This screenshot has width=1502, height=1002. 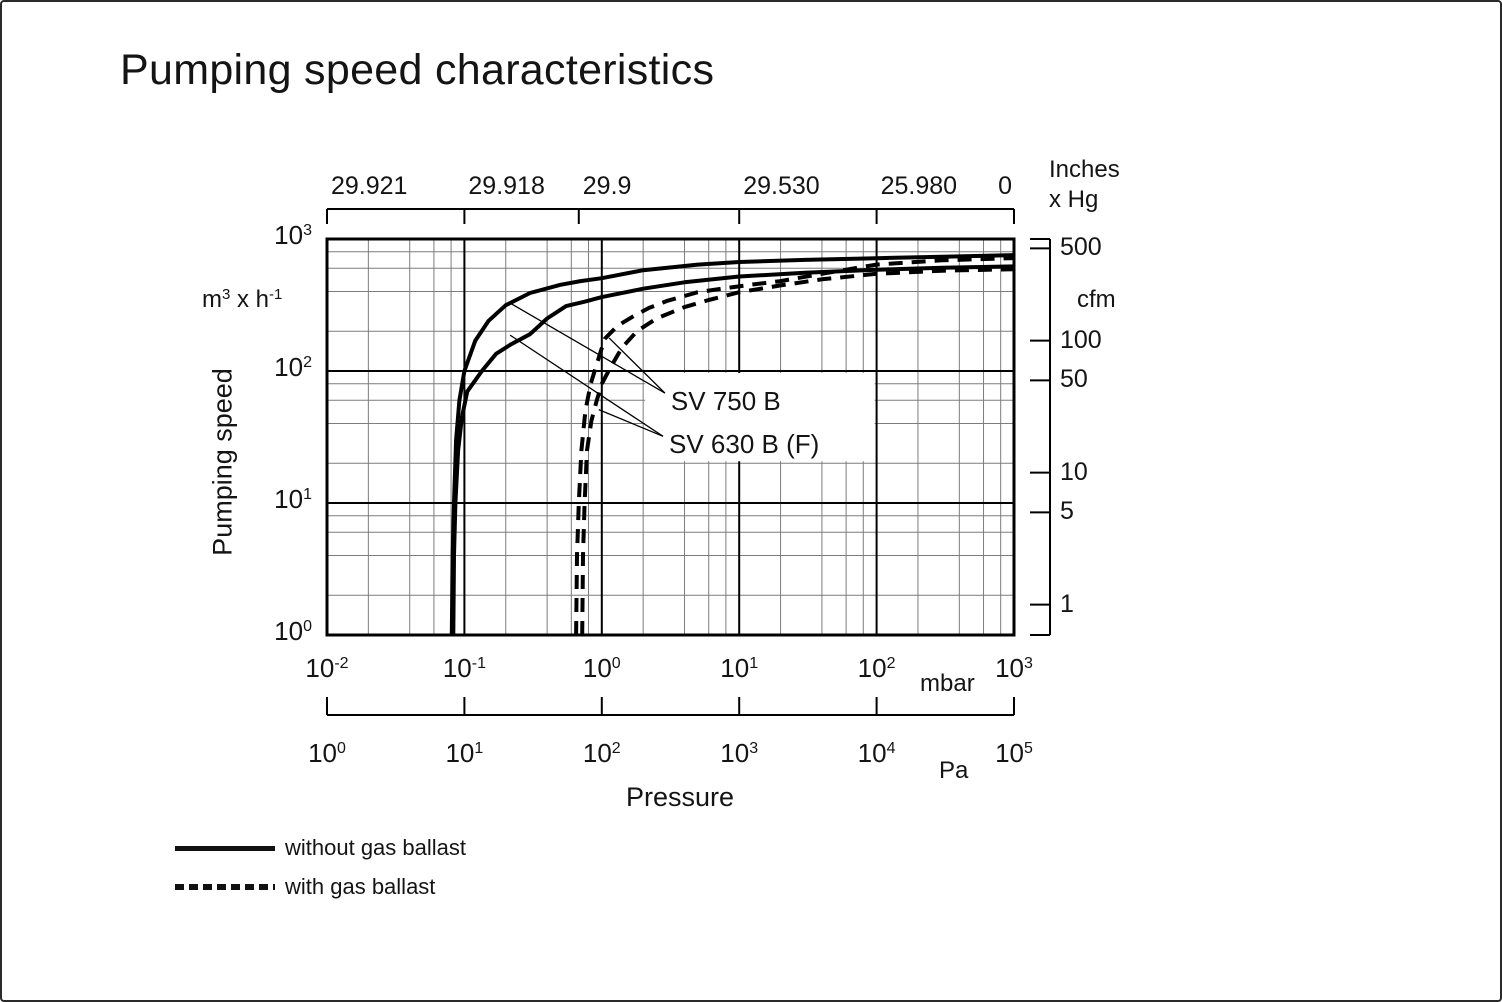 I want to click on tick-label-cfm: 500, so click(x=1081, y=247).